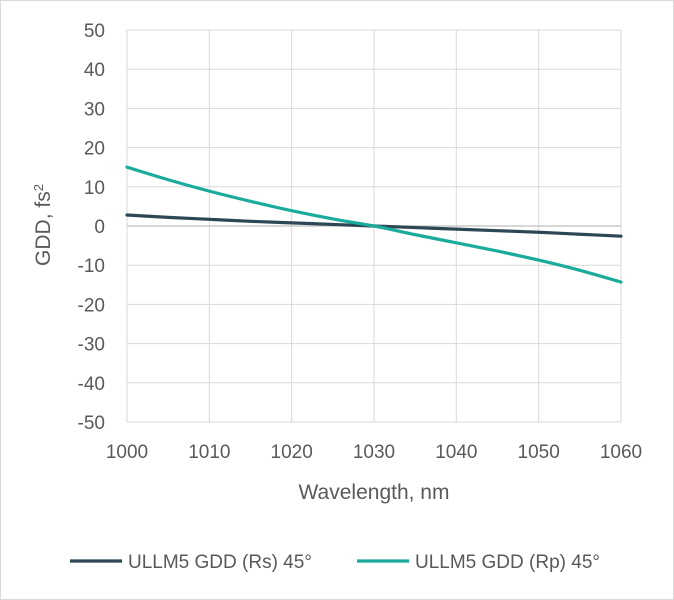 The height and width of the screenshot is (600, 674). Describe the element at coordinates (91, 345) in the screenshot. I see `y-tick-label: -30` at that location.